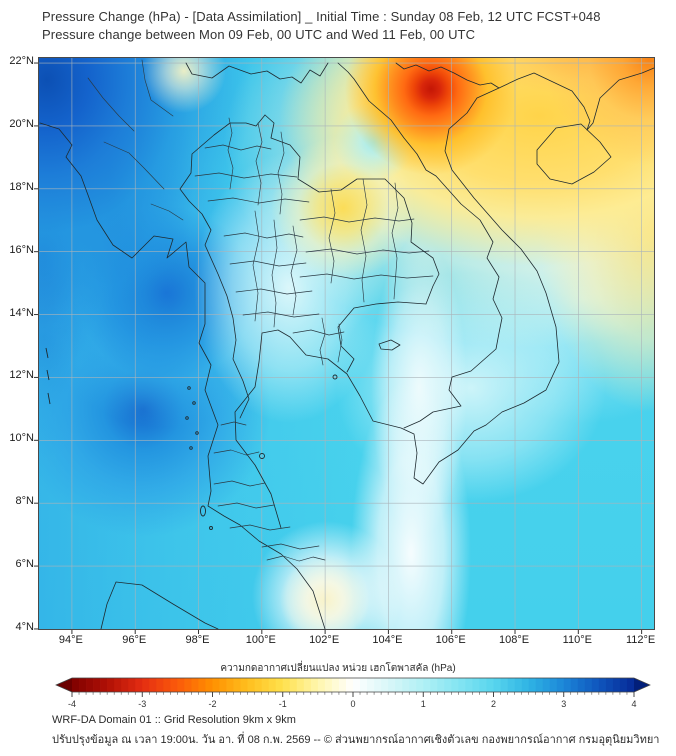 The width and height of the screenshot is (676, 756). Describe the element at coordinates (563, 704) in the screenshot. I see `colorbar-tick-label: 3` at that location.